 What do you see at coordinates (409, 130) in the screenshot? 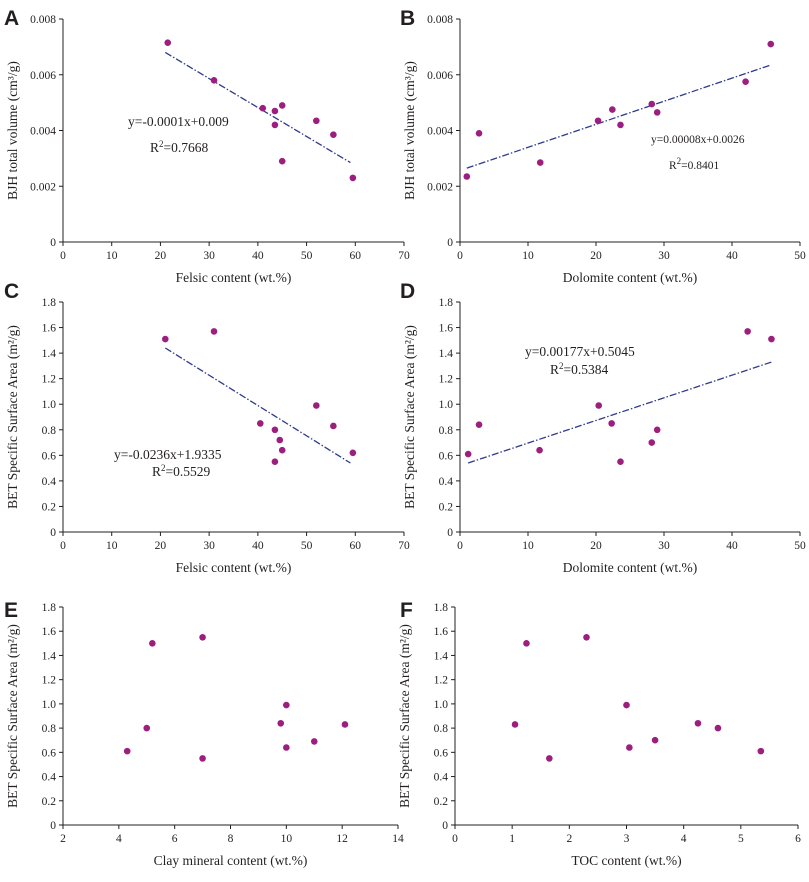
I see `y-axis-title: BJH total volume (cm³/g)` at bounding box center [409, 130].